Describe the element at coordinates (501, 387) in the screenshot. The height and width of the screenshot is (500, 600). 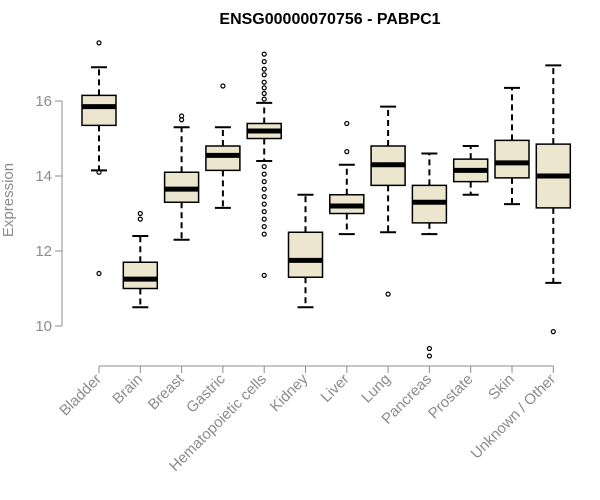
I see `x-tick-label: Skin` at that location.